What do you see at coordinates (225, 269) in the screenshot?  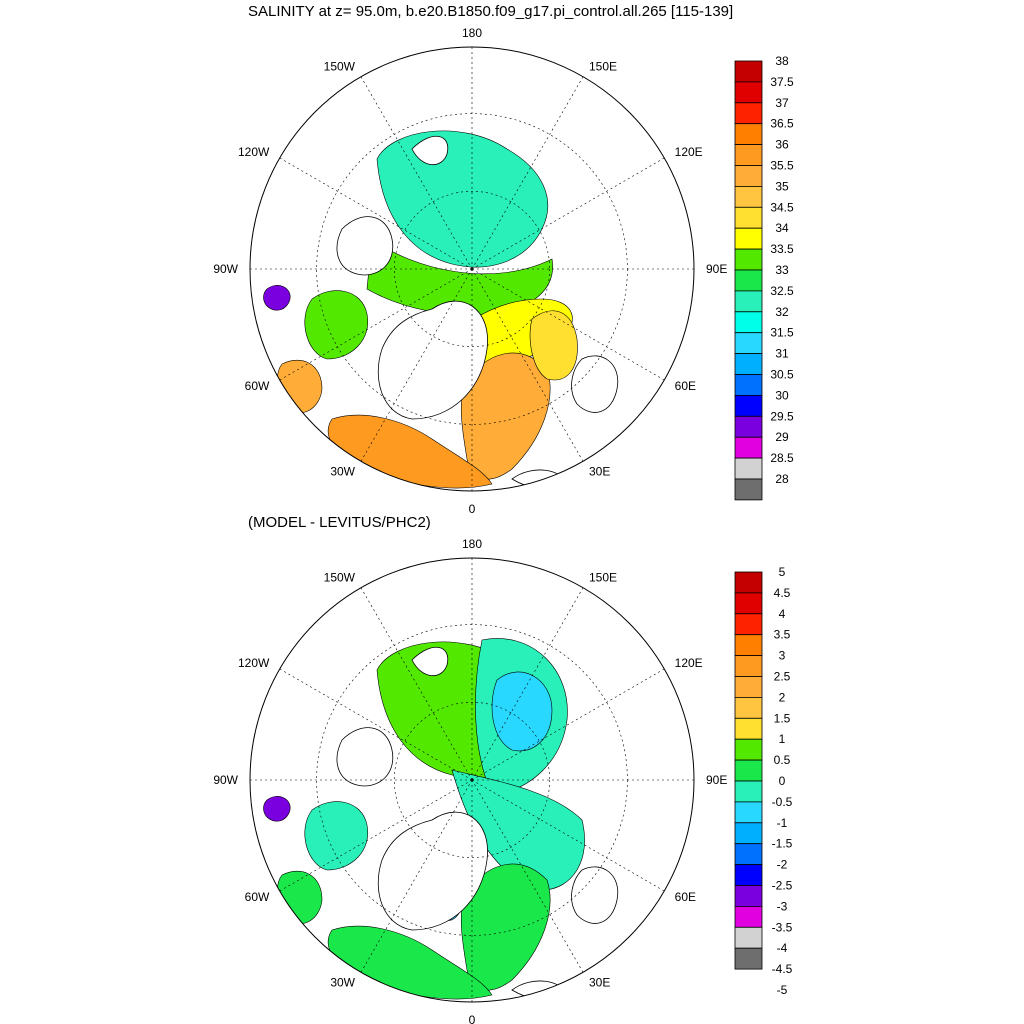 I see `longitude-label: 90W` at bounding box center [225, 269].